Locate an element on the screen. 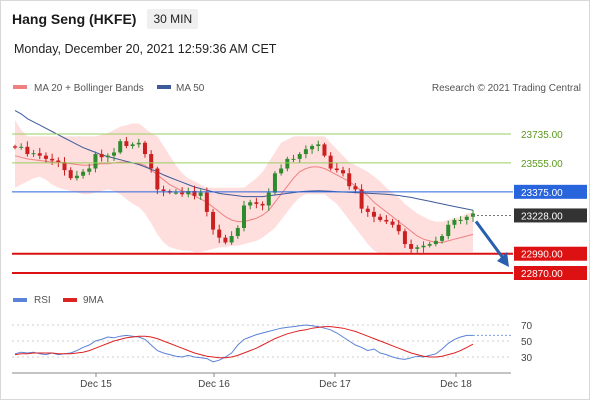 This screenshot has width=590, height=400. rsi-line is located at coordinates (243, 343).